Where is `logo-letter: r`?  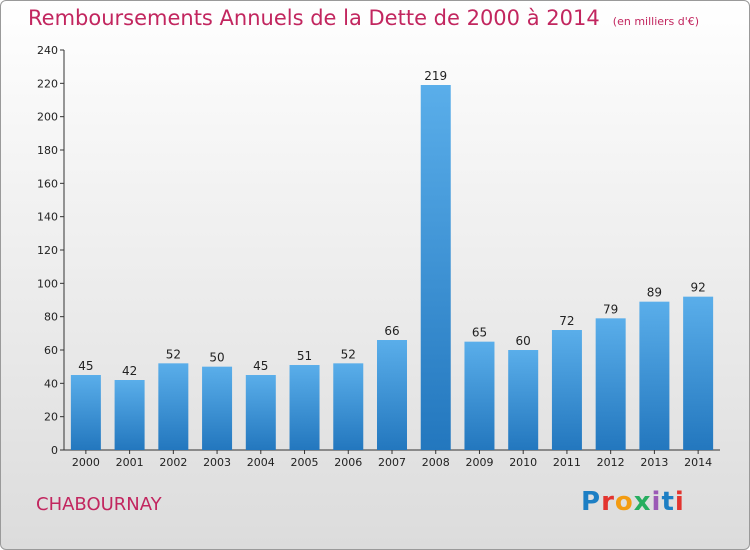
logo-letter: r is located at coordinates (608, 502).